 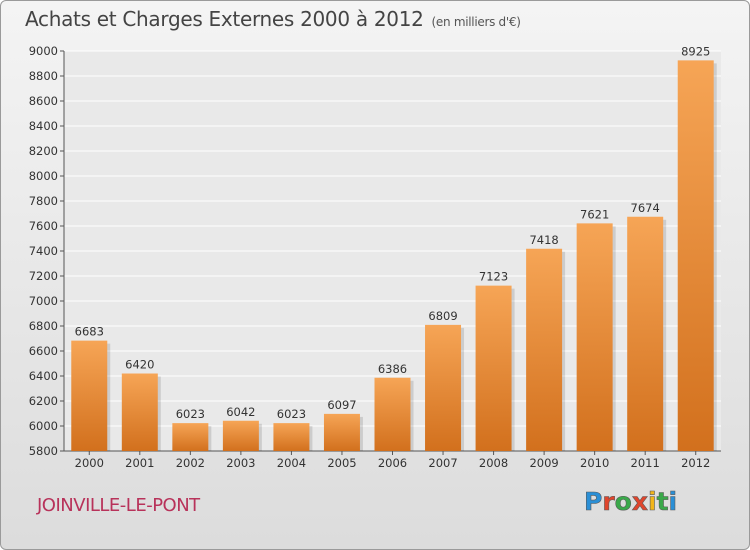 What do you see at coordinates (43, 101) in the screenshot?
I see `y-tick-label: 8600` at bounding box center [43, 101].